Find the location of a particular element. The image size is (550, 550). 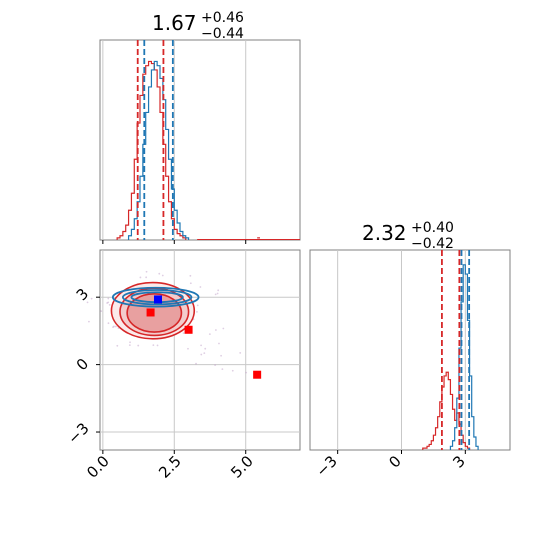

bottom-right-tick-marks is located at coordinates (401, 452).